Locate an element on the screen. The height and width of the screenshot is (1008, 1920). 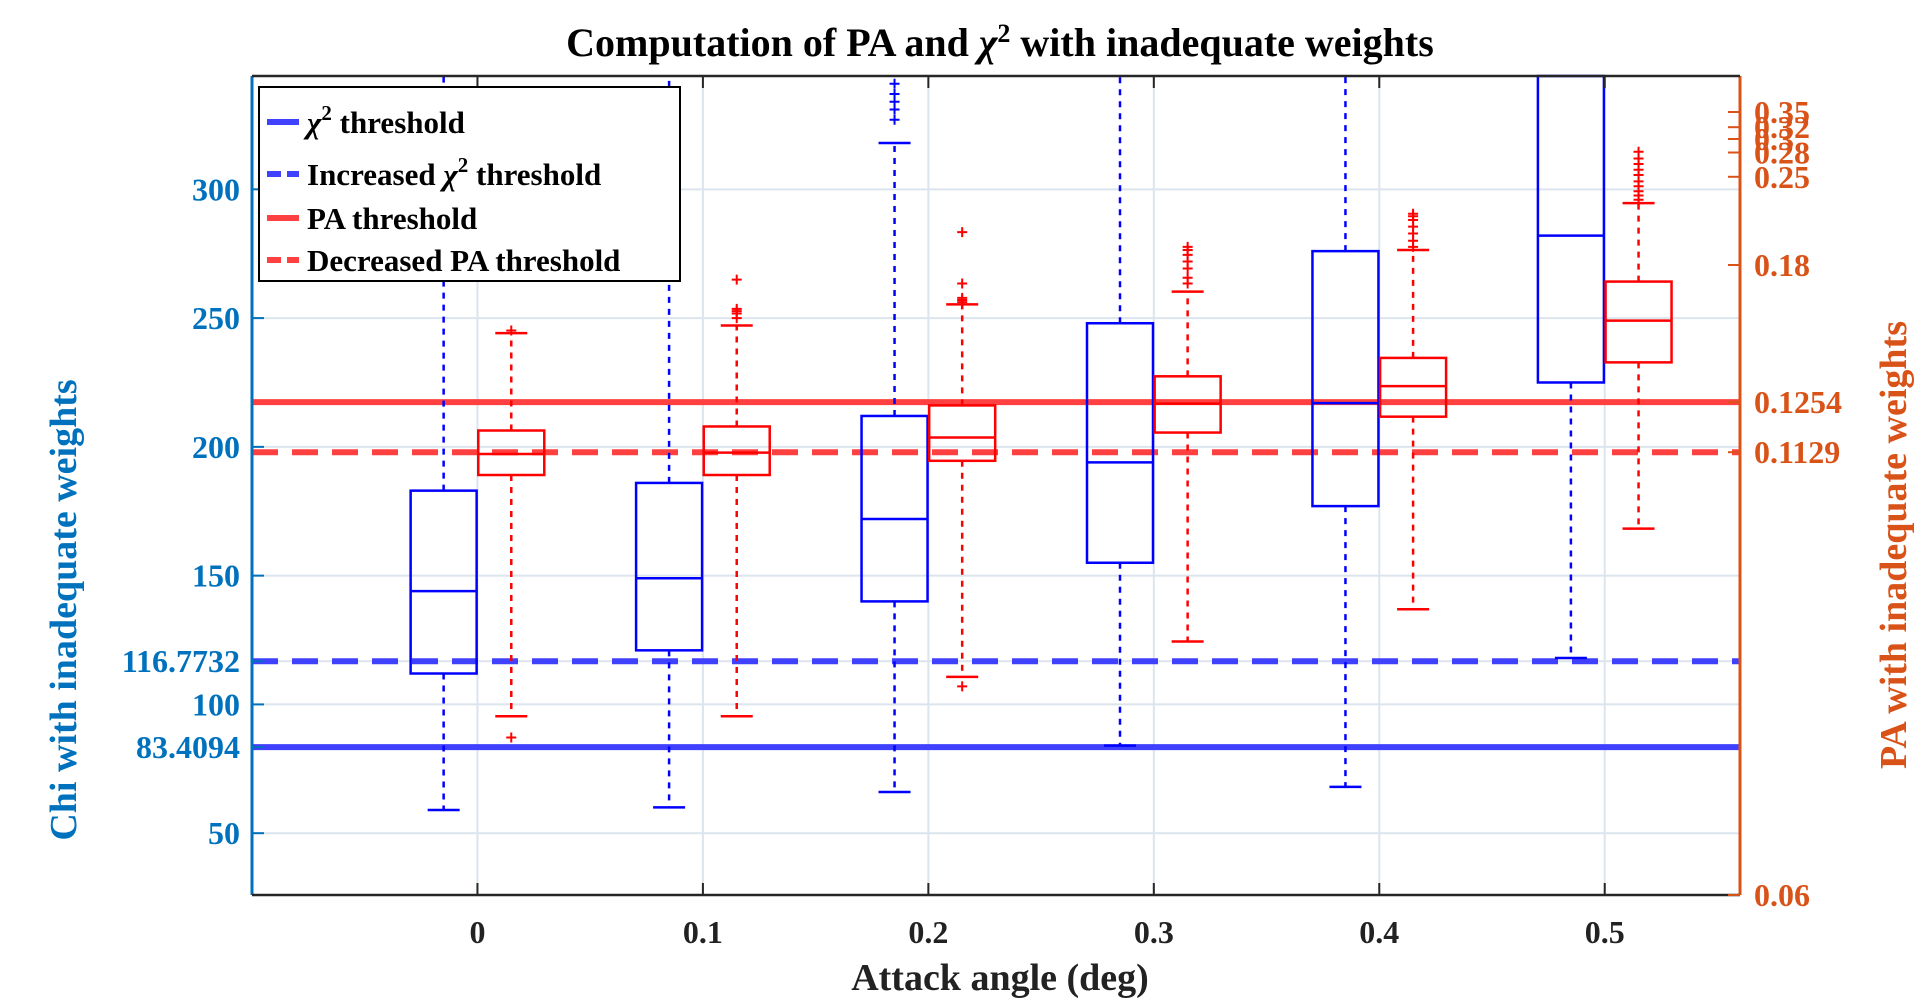
legend-label: Increased χ2 threshold is located at coordinates (454, 172).